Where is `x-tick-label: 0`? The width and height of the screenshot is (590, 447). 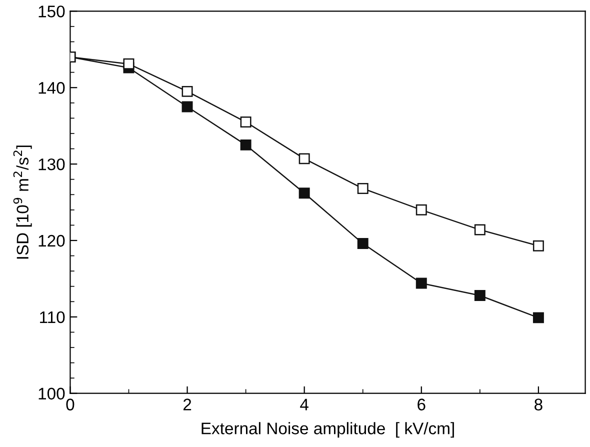 x-tick-label: 0 is located at coordinates (70, 404).